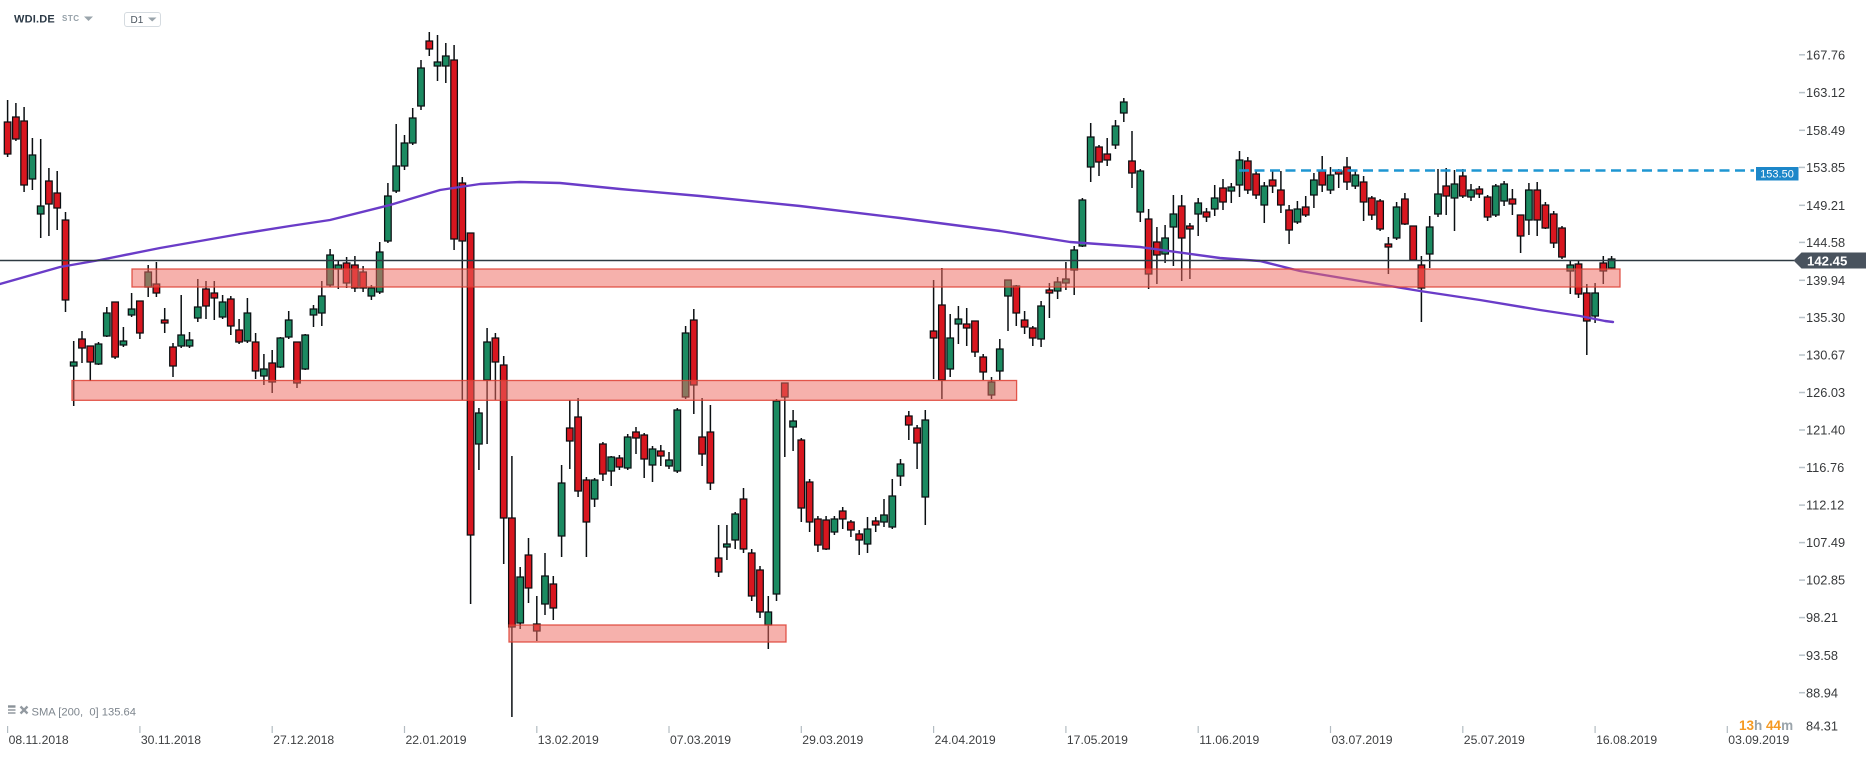 Image resolution: width=1866 pixels, height=761 pixels. I want to click on svg-text: 03.07.2019, so click(1362, 740).